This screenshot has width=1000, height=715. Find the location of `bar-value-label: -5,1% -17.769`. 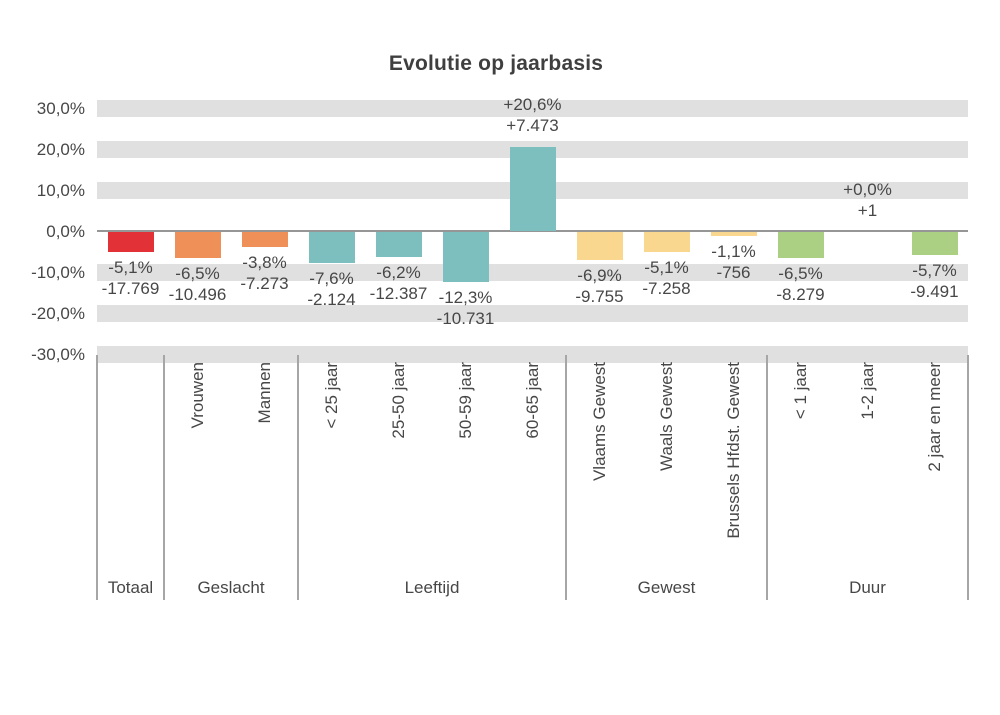

bar-value-label: -5,1% -17.769 is located at coordinates (131, 278).